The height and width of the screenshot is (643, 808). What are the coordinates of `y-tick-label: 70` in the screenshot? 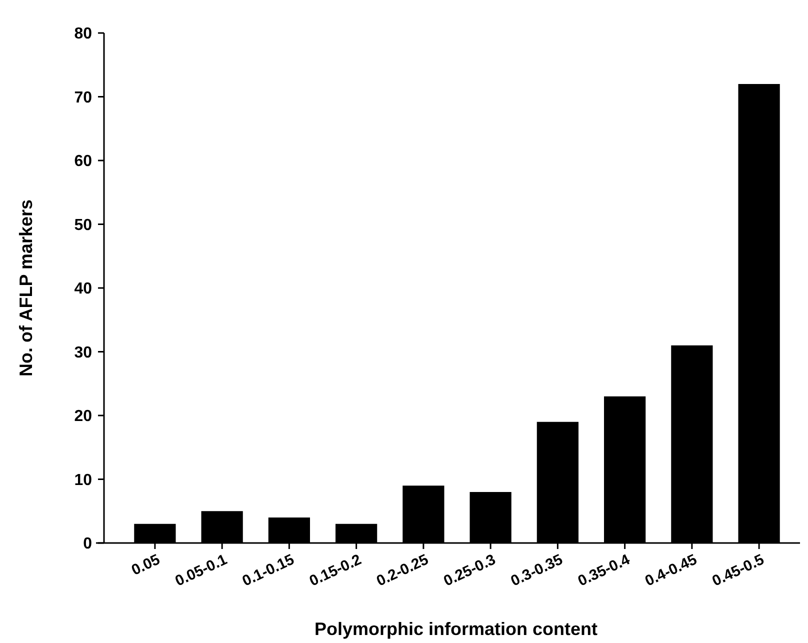 It's located at (83, 97).